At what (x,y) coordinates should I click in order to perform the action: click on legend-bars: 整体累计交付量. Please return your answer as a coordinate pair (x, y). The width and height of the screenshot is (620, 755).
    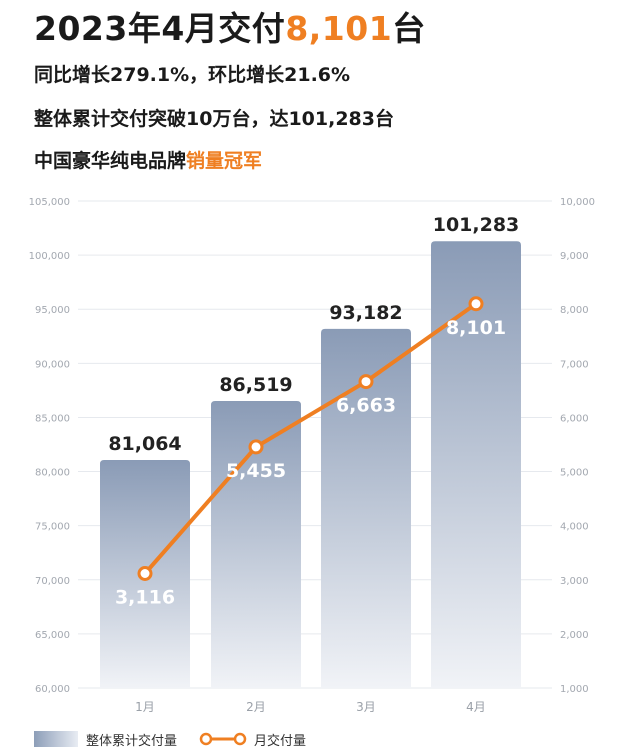
    Looking at the image, I should click on (105, 739).